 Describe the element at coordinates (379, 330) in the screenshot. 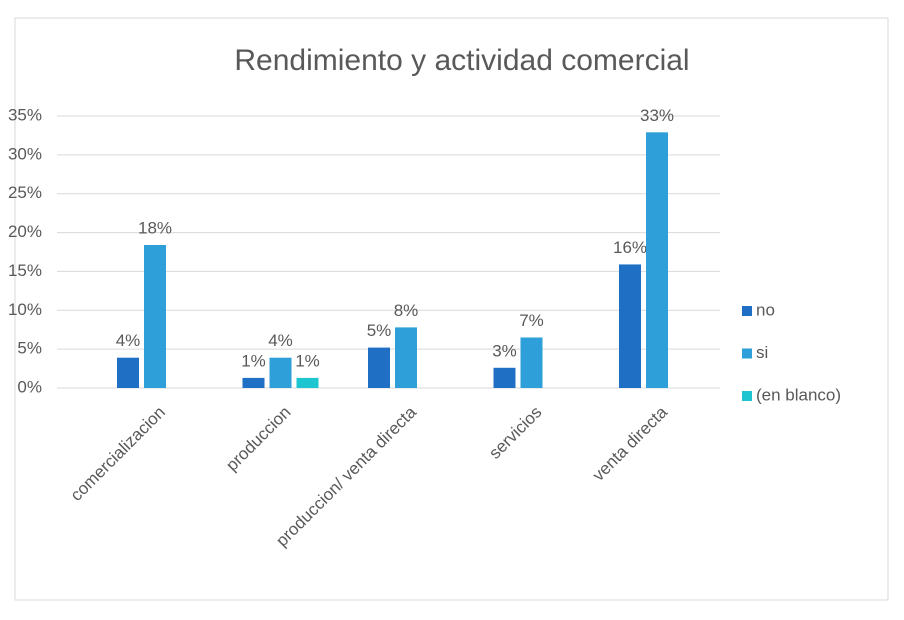

I see `data-label: 5%` at that location.